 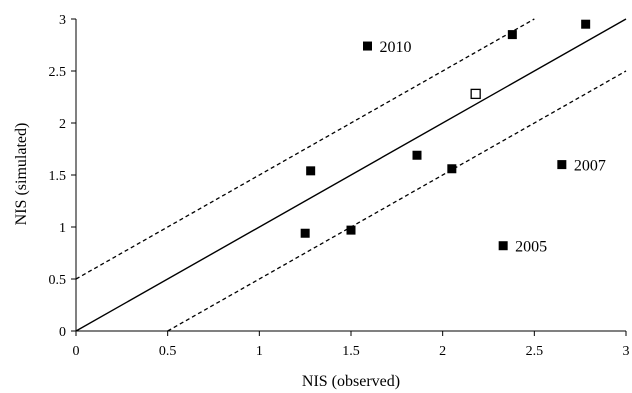 What do you see at coordinates (76, 351) in the screenshot?
I see `x-tick-label: 0` at bounding box center [76, 351].